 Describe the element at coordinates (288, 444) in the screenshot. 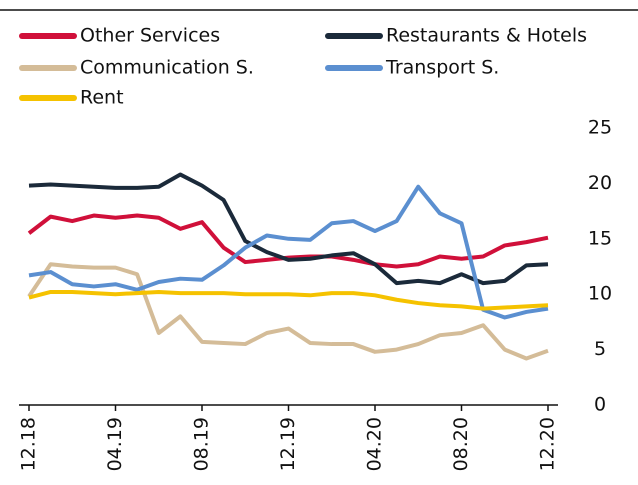

I see `x-tick-label: 12.19` at that location.